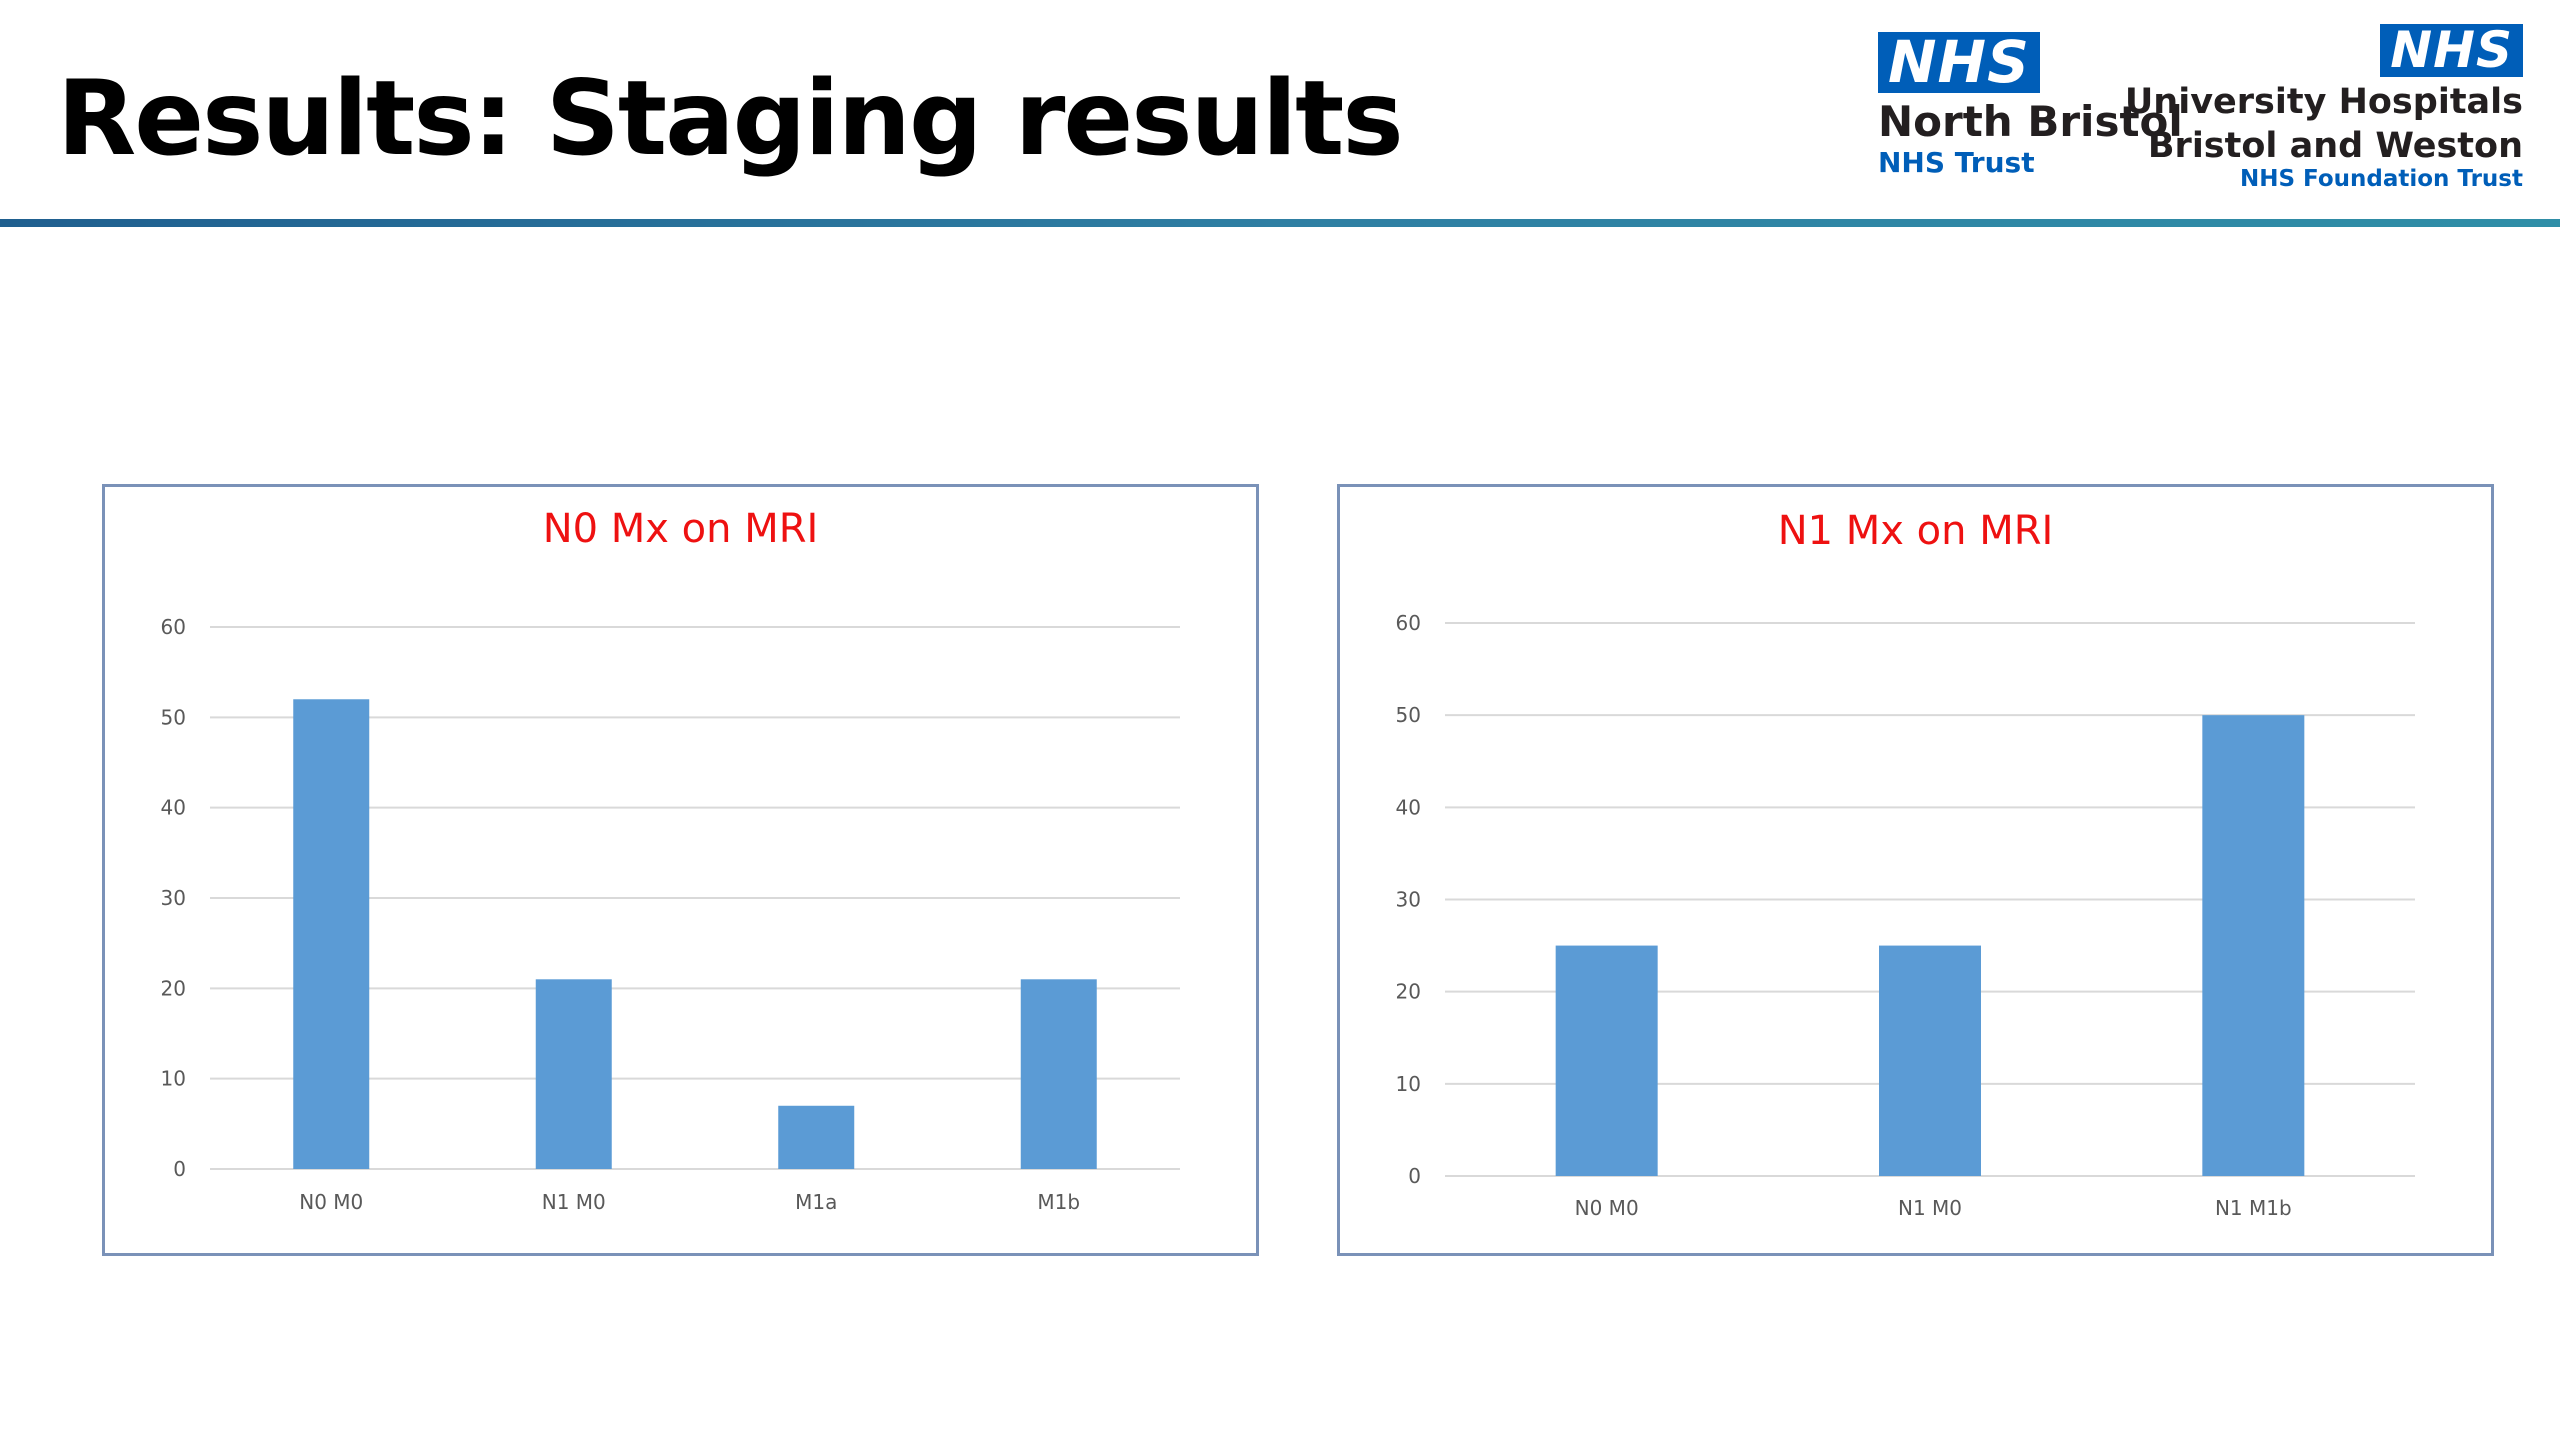 This screenshot has height=1440, width=2560. Describe the element at coordinates (2030, 121) in the screenshot. I see `logo-org-name: North Bristol` at that location.